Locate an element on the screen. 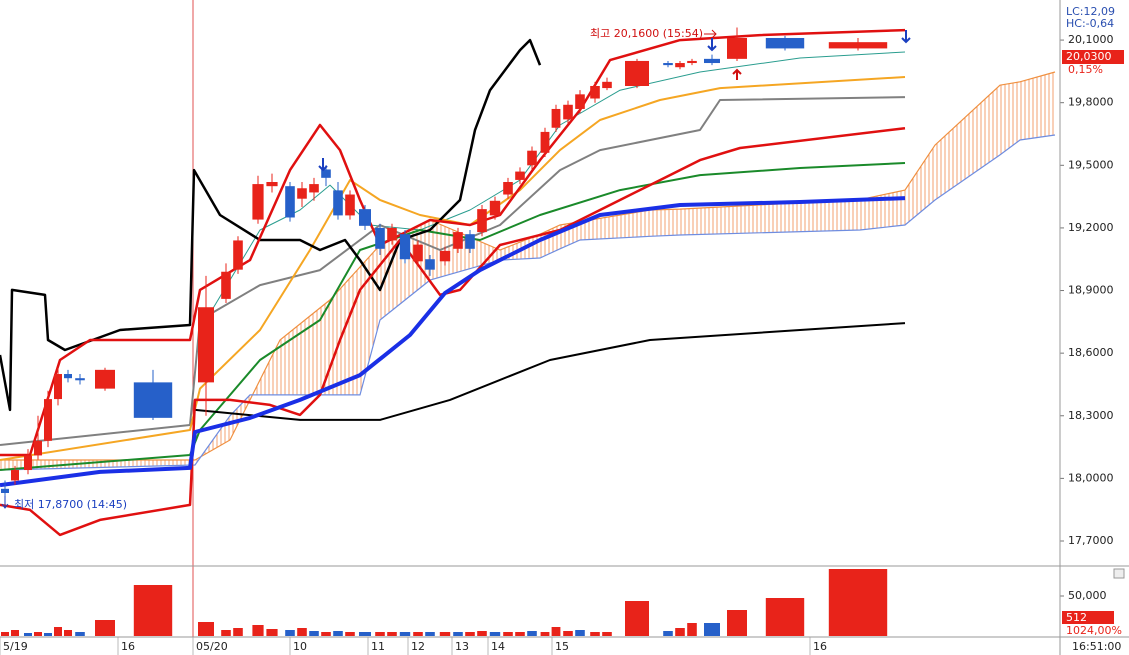 Image resolution: width=1129 pixels, height=655 pixels. x-tick-label: 14 is located at coordinates (498, 646).